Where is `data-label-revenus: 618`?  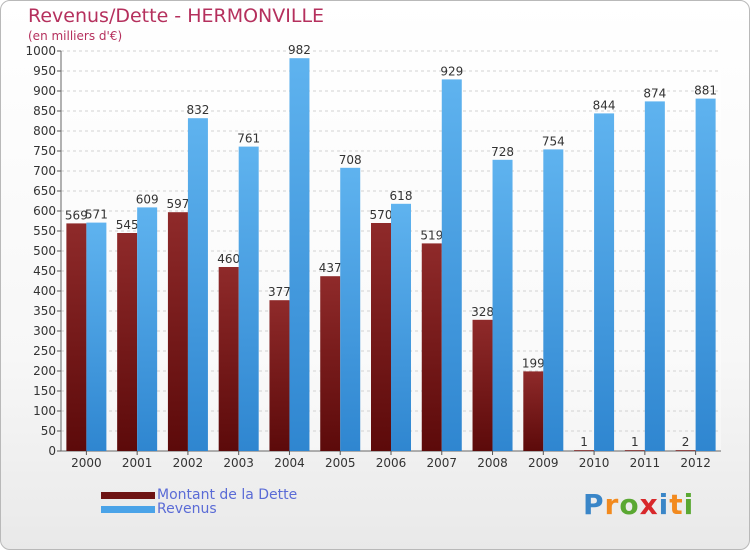
data-label-revenus: 618 is located at coordinates (401, 196).